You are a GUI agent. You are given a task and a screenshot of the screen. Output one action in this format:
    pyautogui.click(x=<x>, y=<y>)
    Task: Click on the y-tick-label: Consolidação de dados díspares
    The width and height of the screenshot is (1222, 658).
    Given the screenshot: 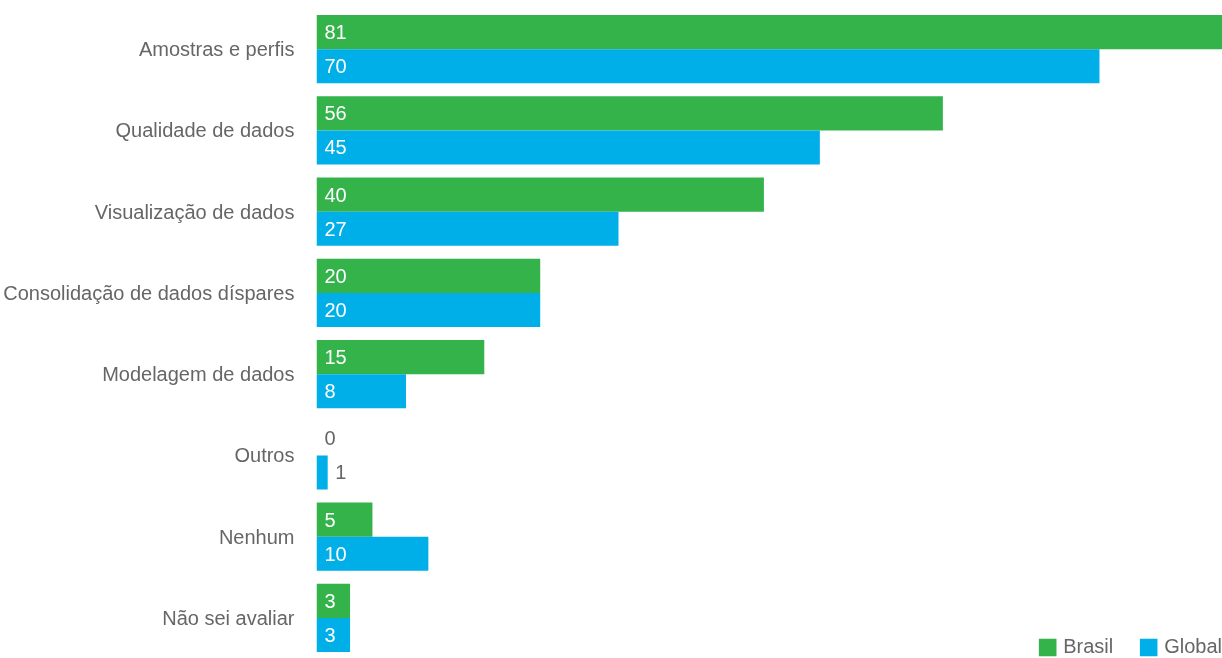 What is the action you would take?
    pyautogui.click(x=149, y=292)
    